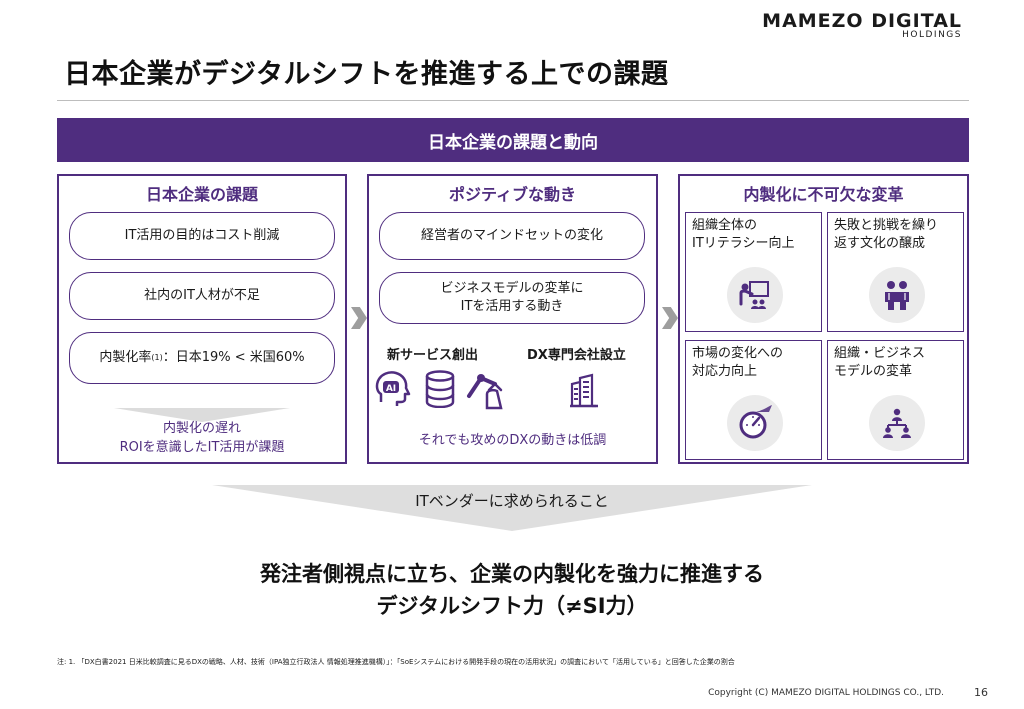 This screenshot has width=1024, height=709. I want to click on ratio-prefix: 内製化率, so click(125, 358).